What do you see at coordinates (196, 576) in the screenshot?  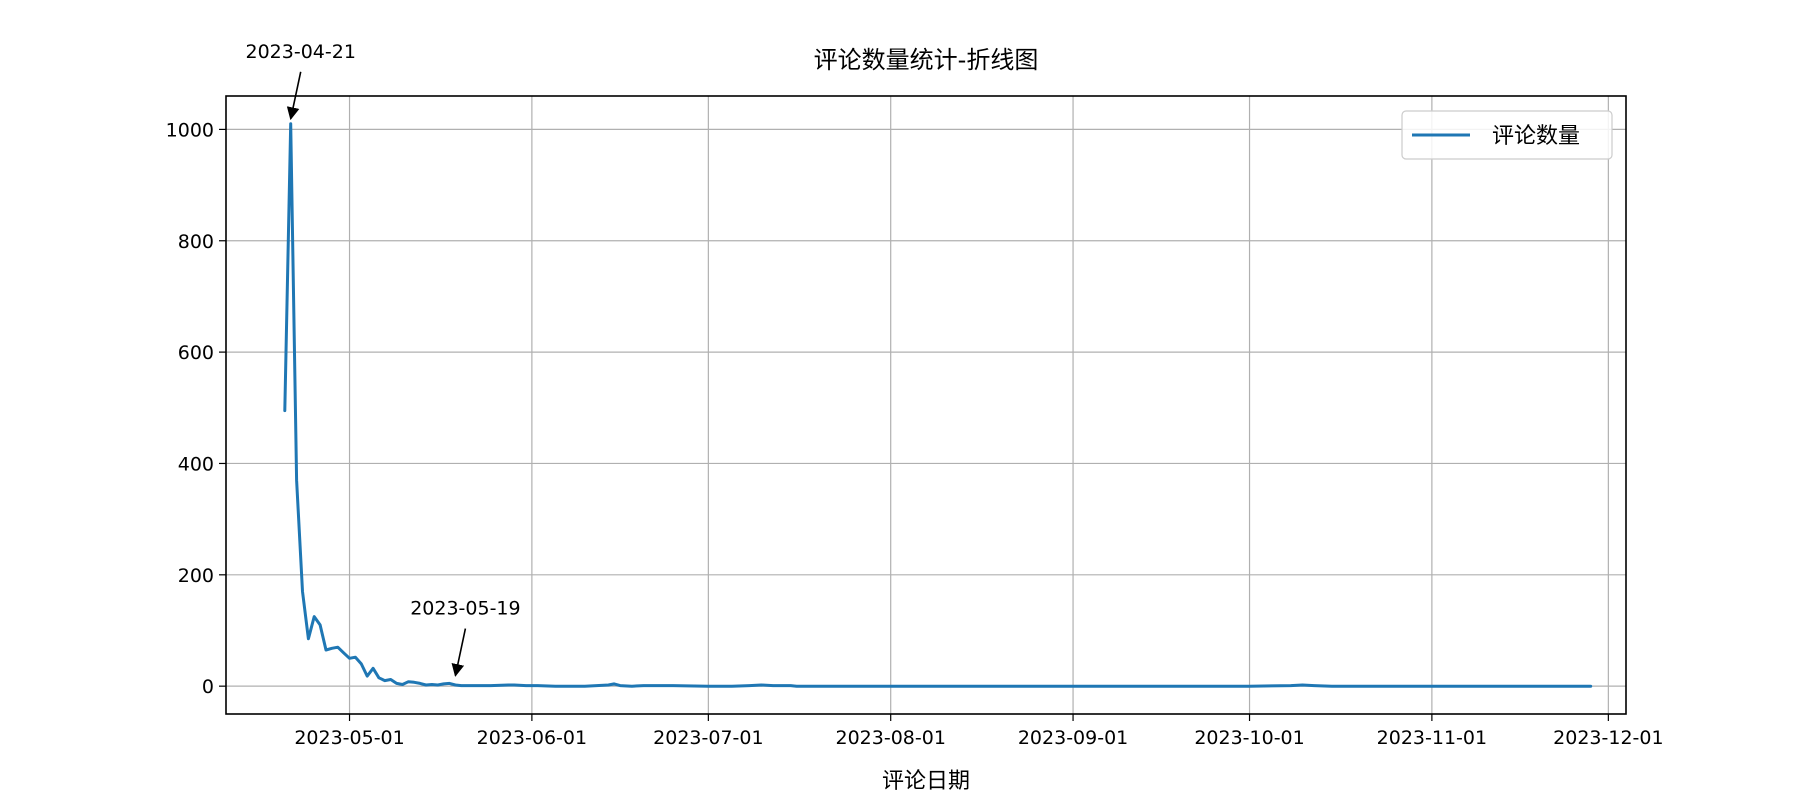 I see `y-tick-label: 200` at bounding box center [196, 576].